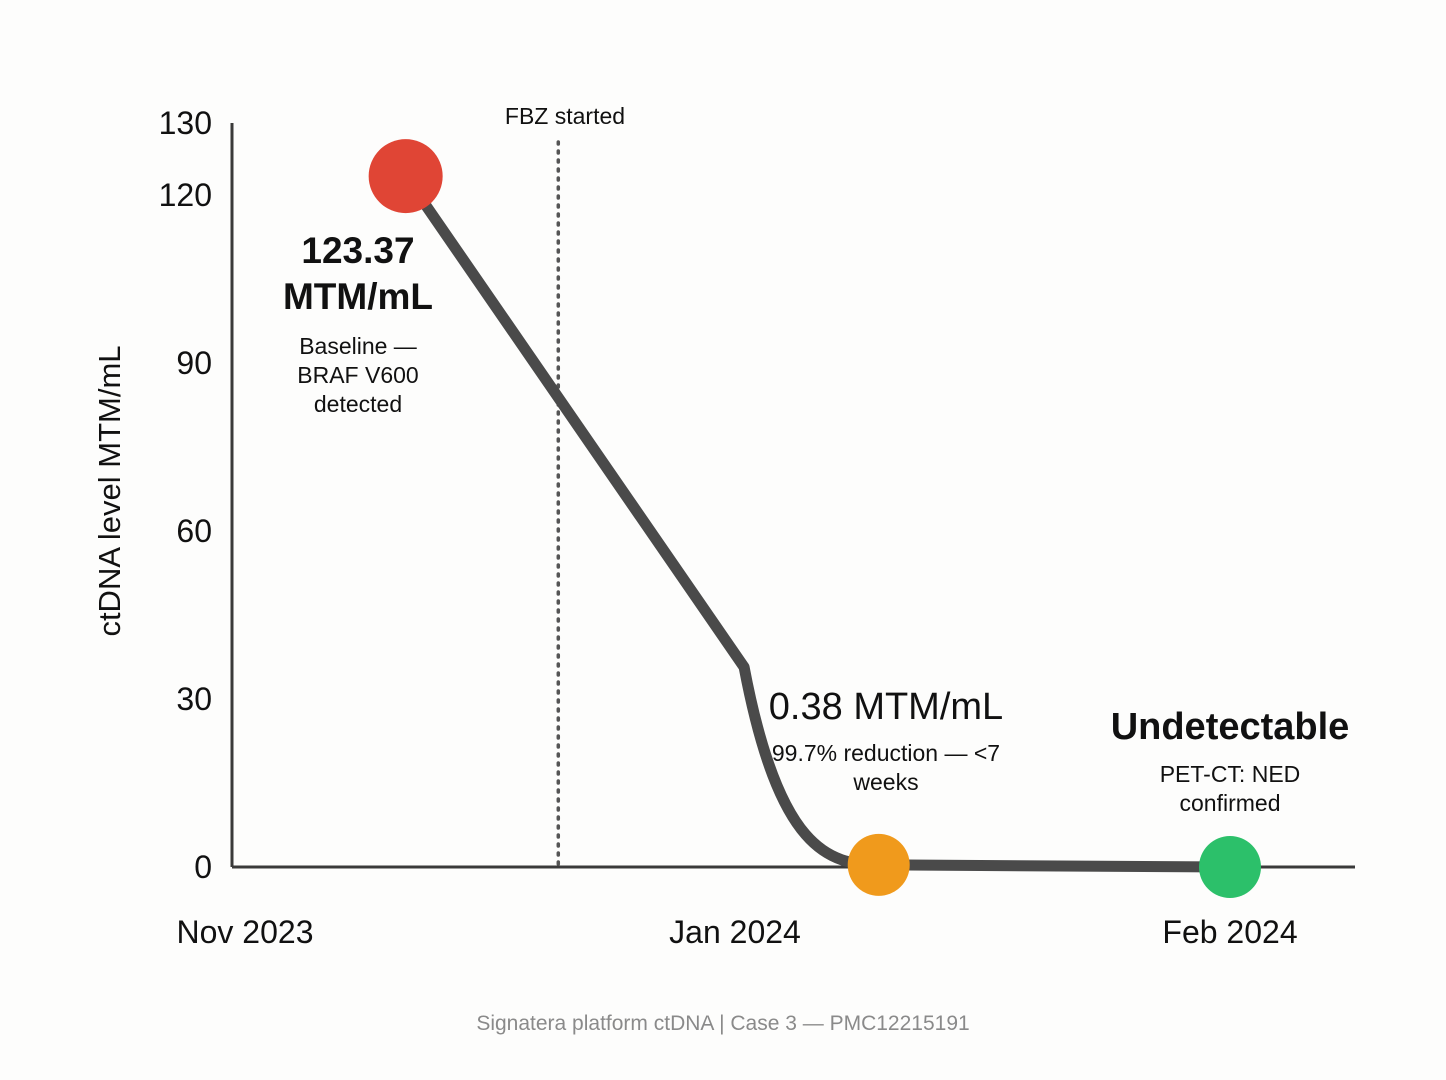 Image resolution: width=1446 pixels, height=1080 pixels. Describe the element at coordinates (886, 767) in the screenshot. I see `reduction-note: 99.7% reduction — <7 weeks` at that location.